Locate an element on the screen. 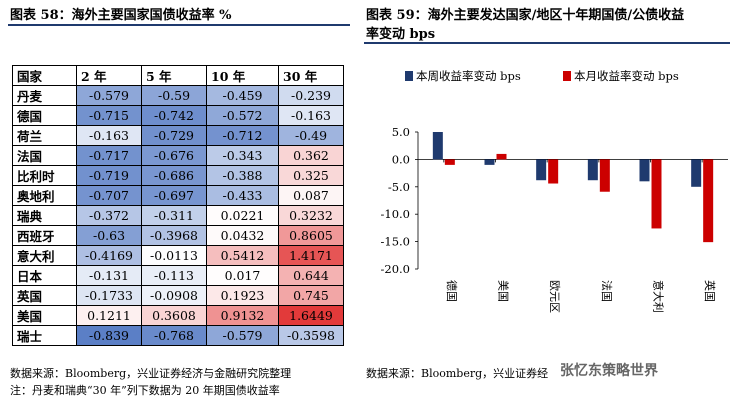  country-cell: 奥地利 is located at coordinates (44, 195).